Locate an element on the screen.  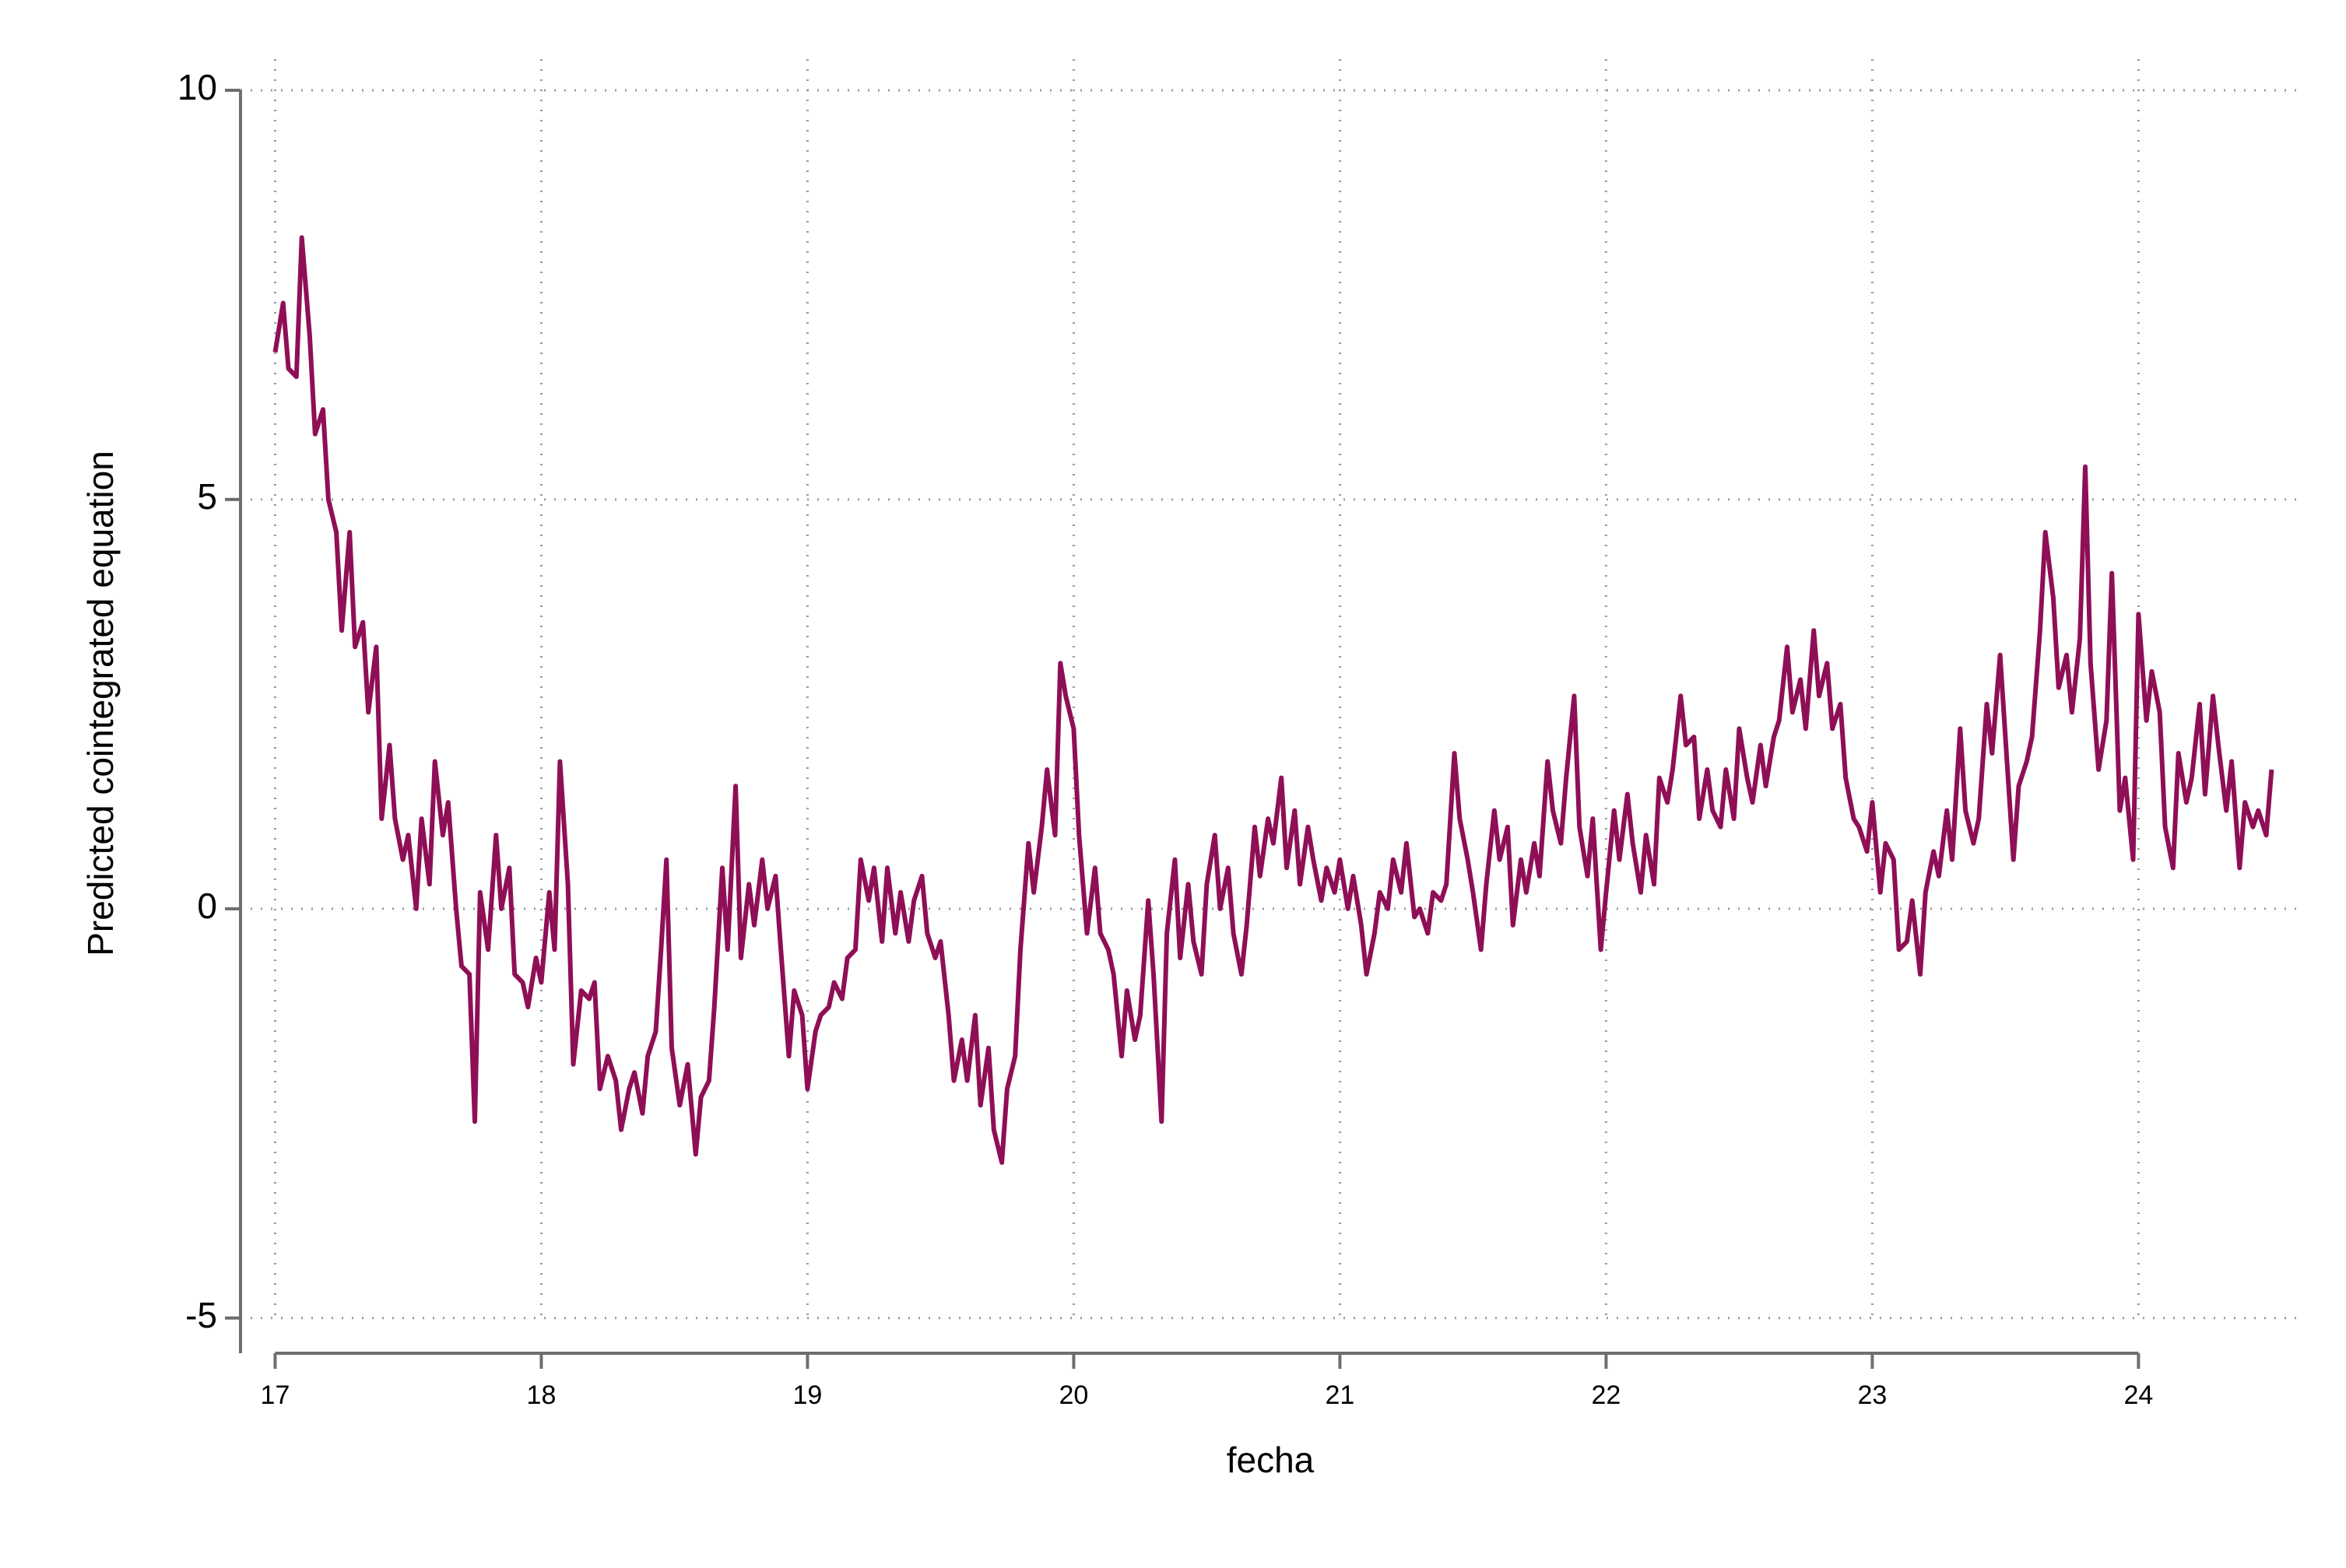
x-tick-label: 22 is located at coordinates (1606, 1395).